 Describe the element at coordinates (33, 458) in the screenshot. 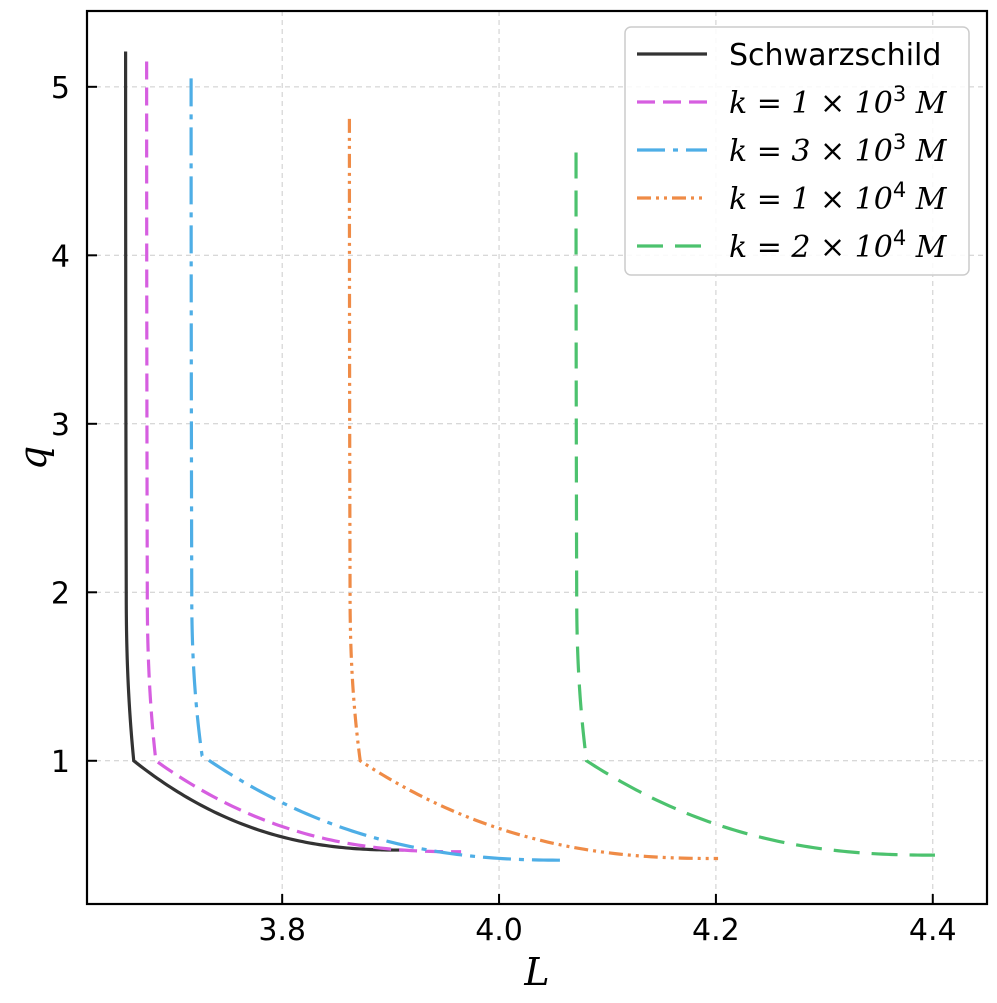

I see `y-axis-title: q` at that location.